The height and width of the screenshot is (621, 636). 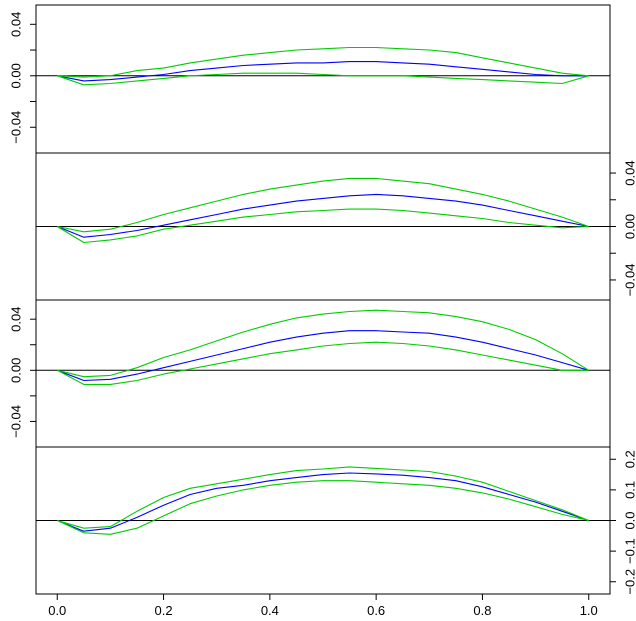 What do you see at coordinates (270, 610) in the screenshot?
I see `x-tick-label: 0.4` at bounding box center [270, 610].